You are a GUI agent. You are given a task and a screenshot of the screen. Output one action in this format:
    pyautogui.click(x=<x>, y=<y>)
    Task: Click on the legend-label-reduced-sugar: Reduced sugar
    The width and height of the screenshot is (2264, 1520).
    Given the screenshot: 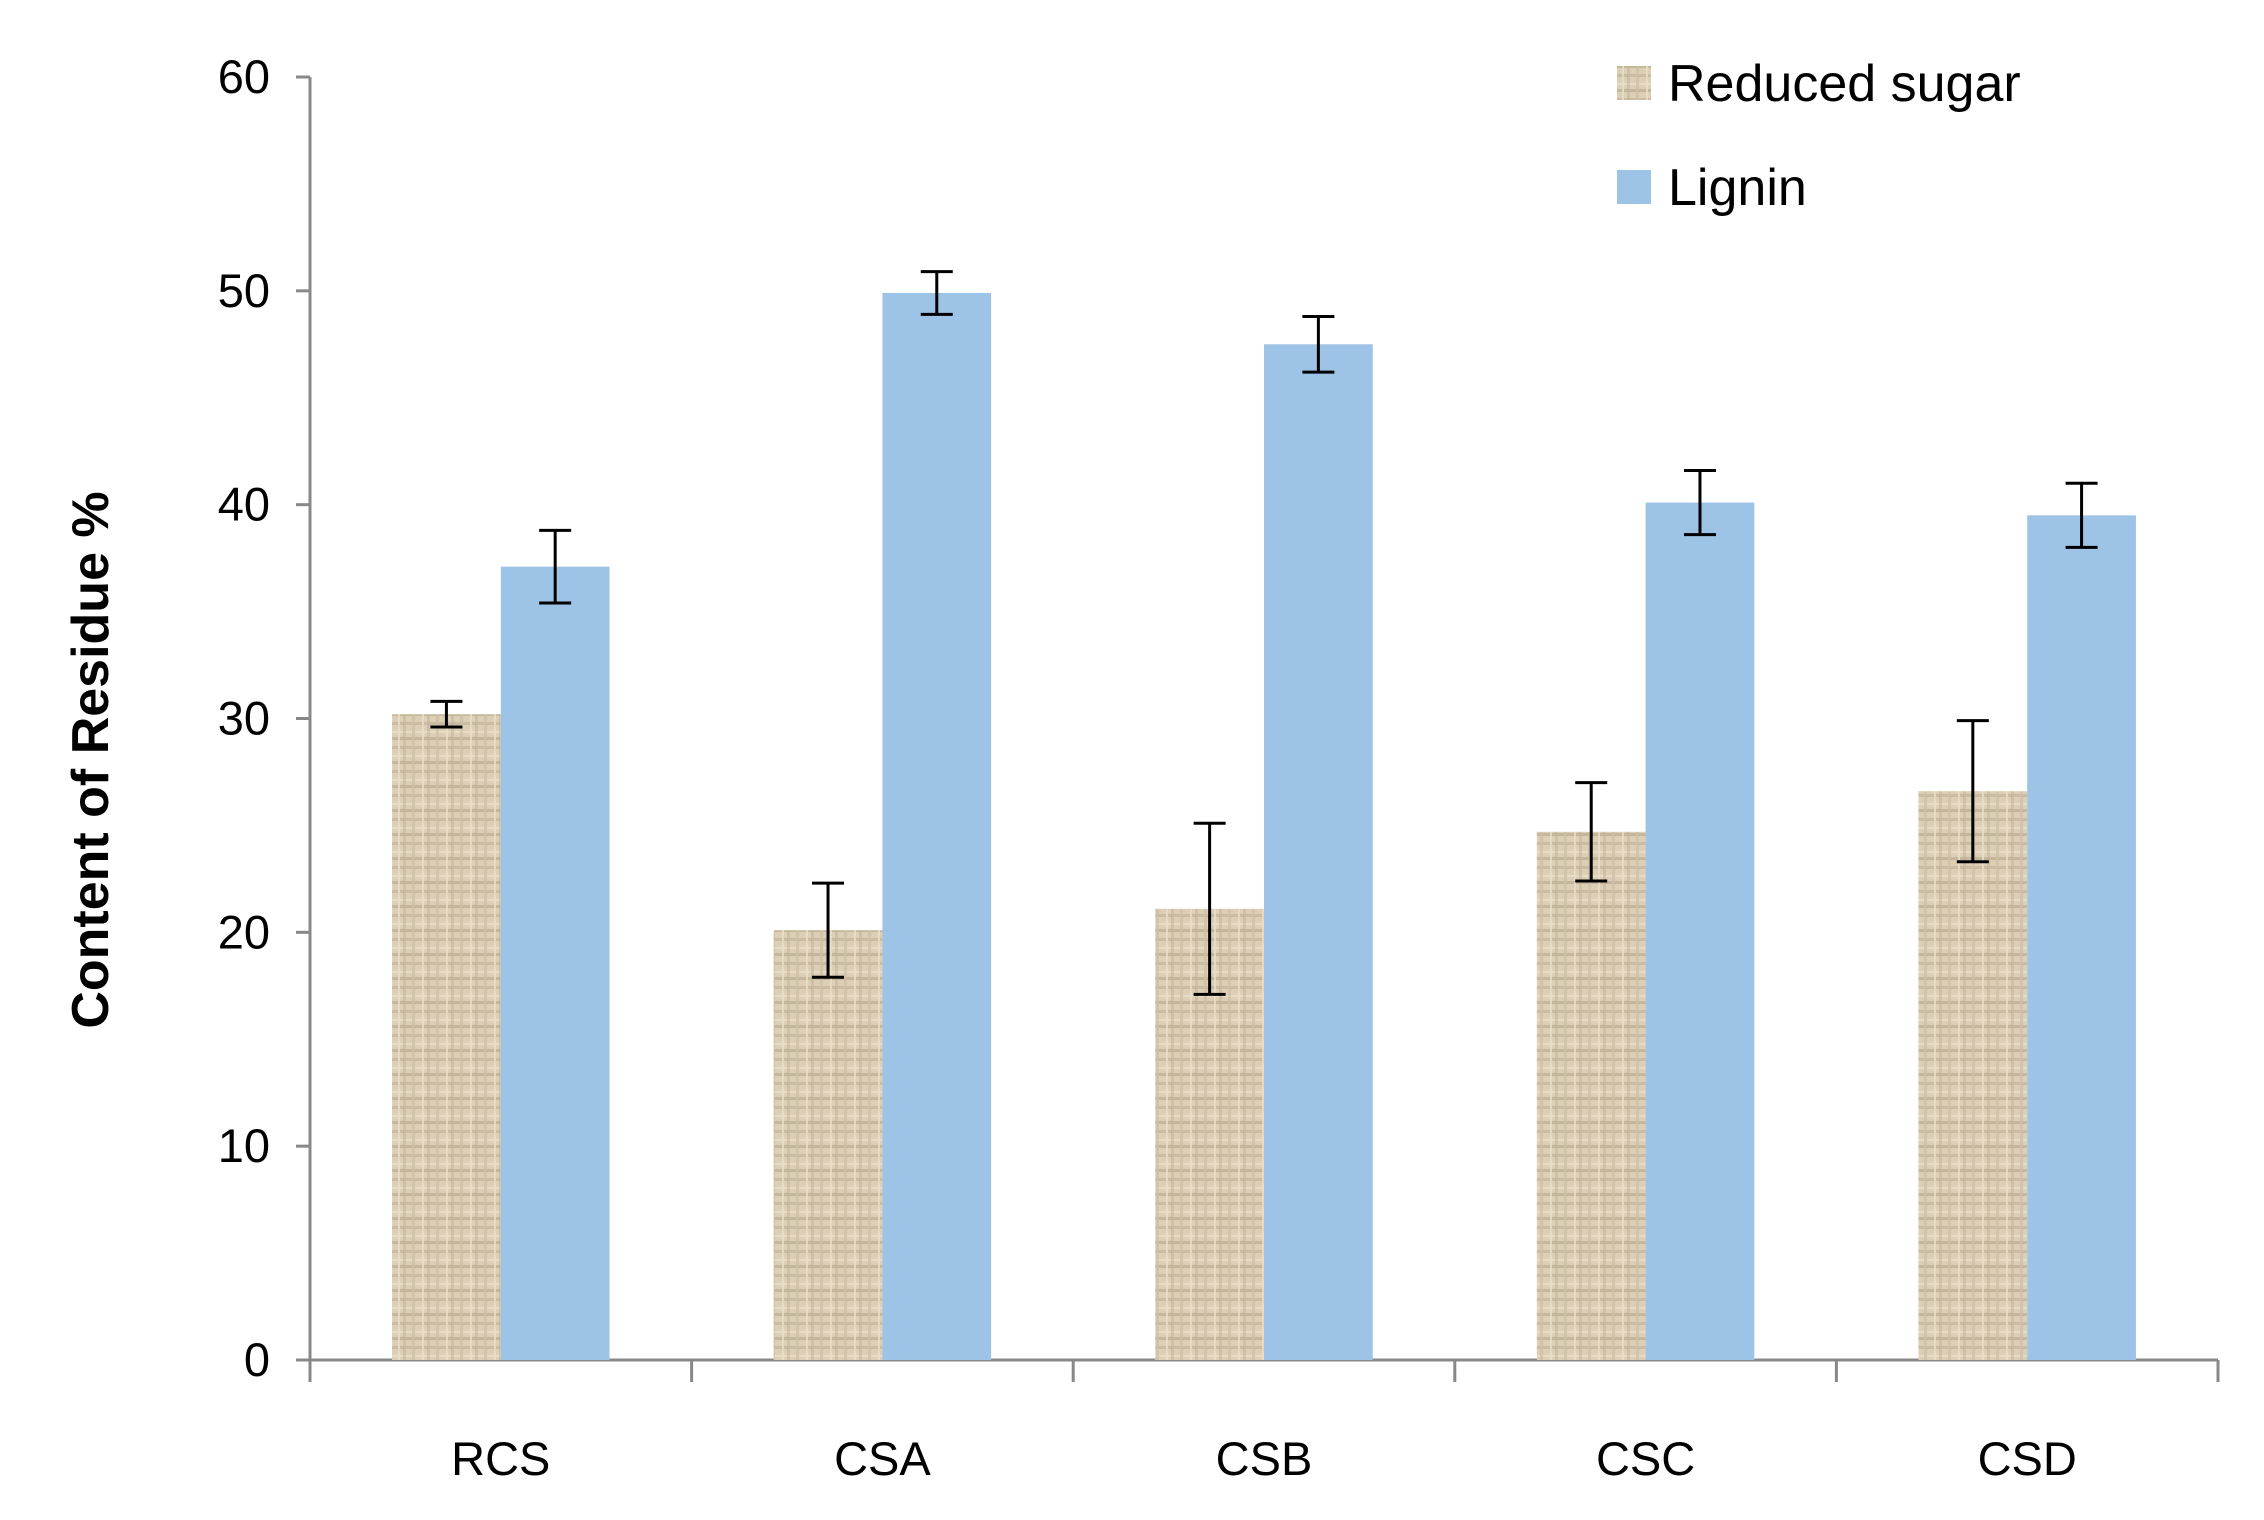 What is the action you would take?
    pyautogui.click(x=1844, y=84)
    